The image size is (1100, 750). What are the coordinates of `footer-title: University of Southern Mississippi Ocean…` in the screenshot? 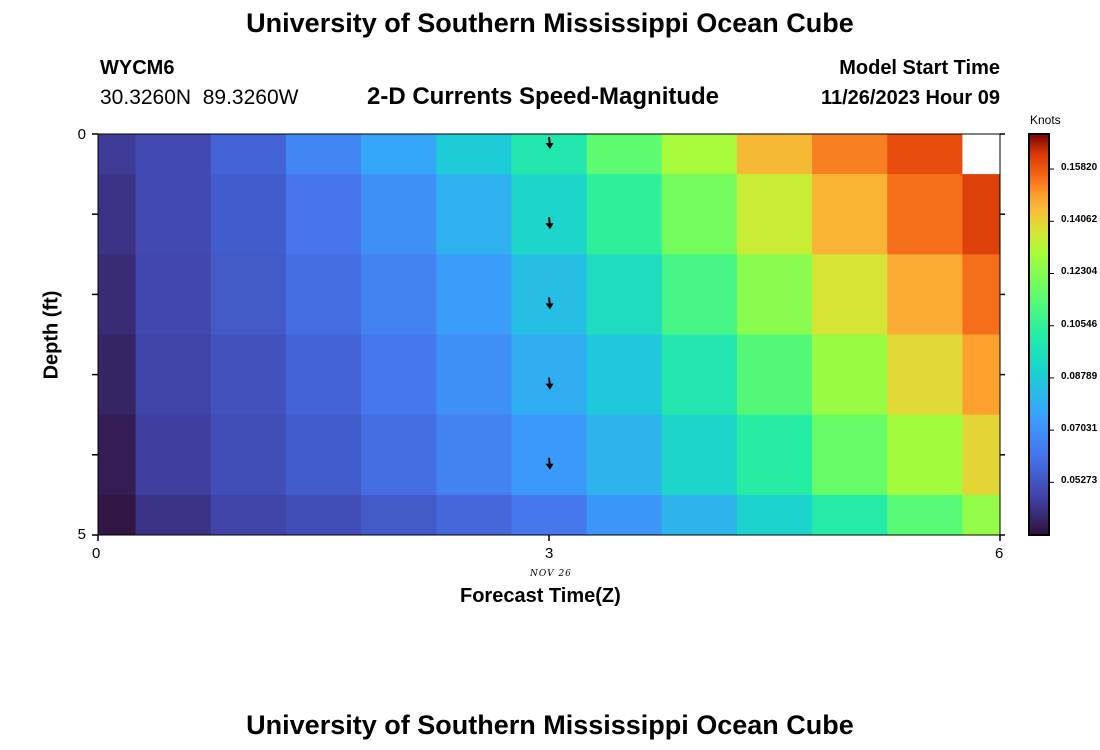 It's located at (550, 725).